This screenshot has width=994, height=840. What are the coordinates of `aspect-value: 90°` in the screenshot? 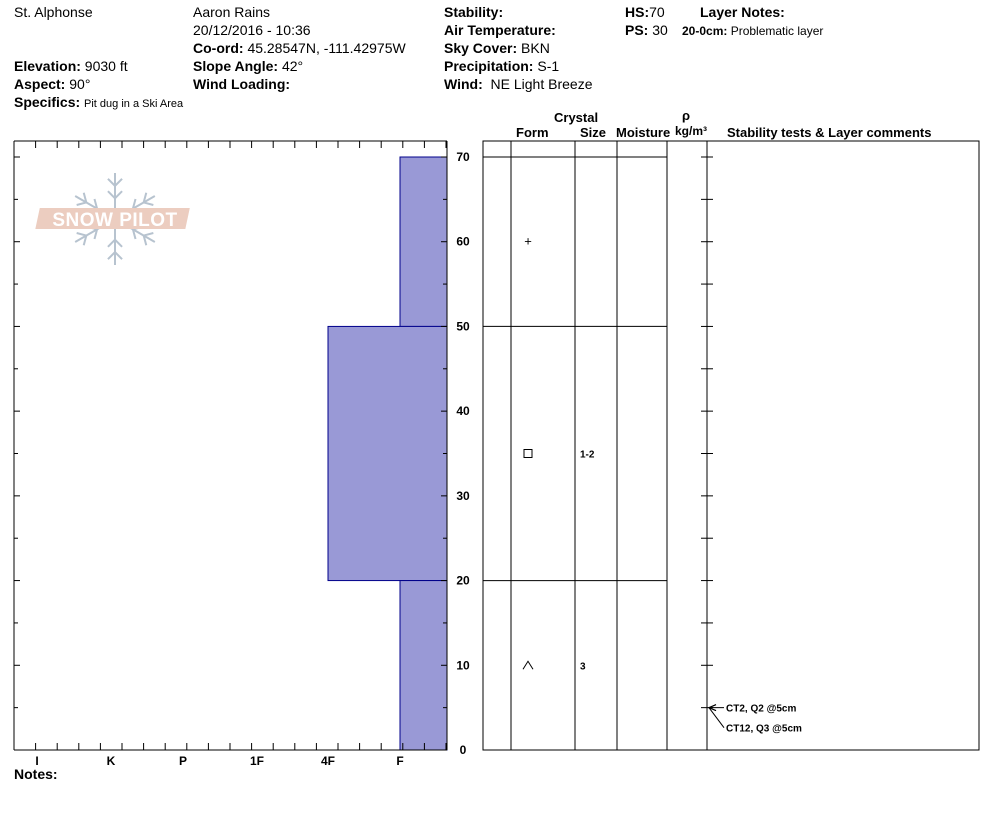 It's located at (80, 84).